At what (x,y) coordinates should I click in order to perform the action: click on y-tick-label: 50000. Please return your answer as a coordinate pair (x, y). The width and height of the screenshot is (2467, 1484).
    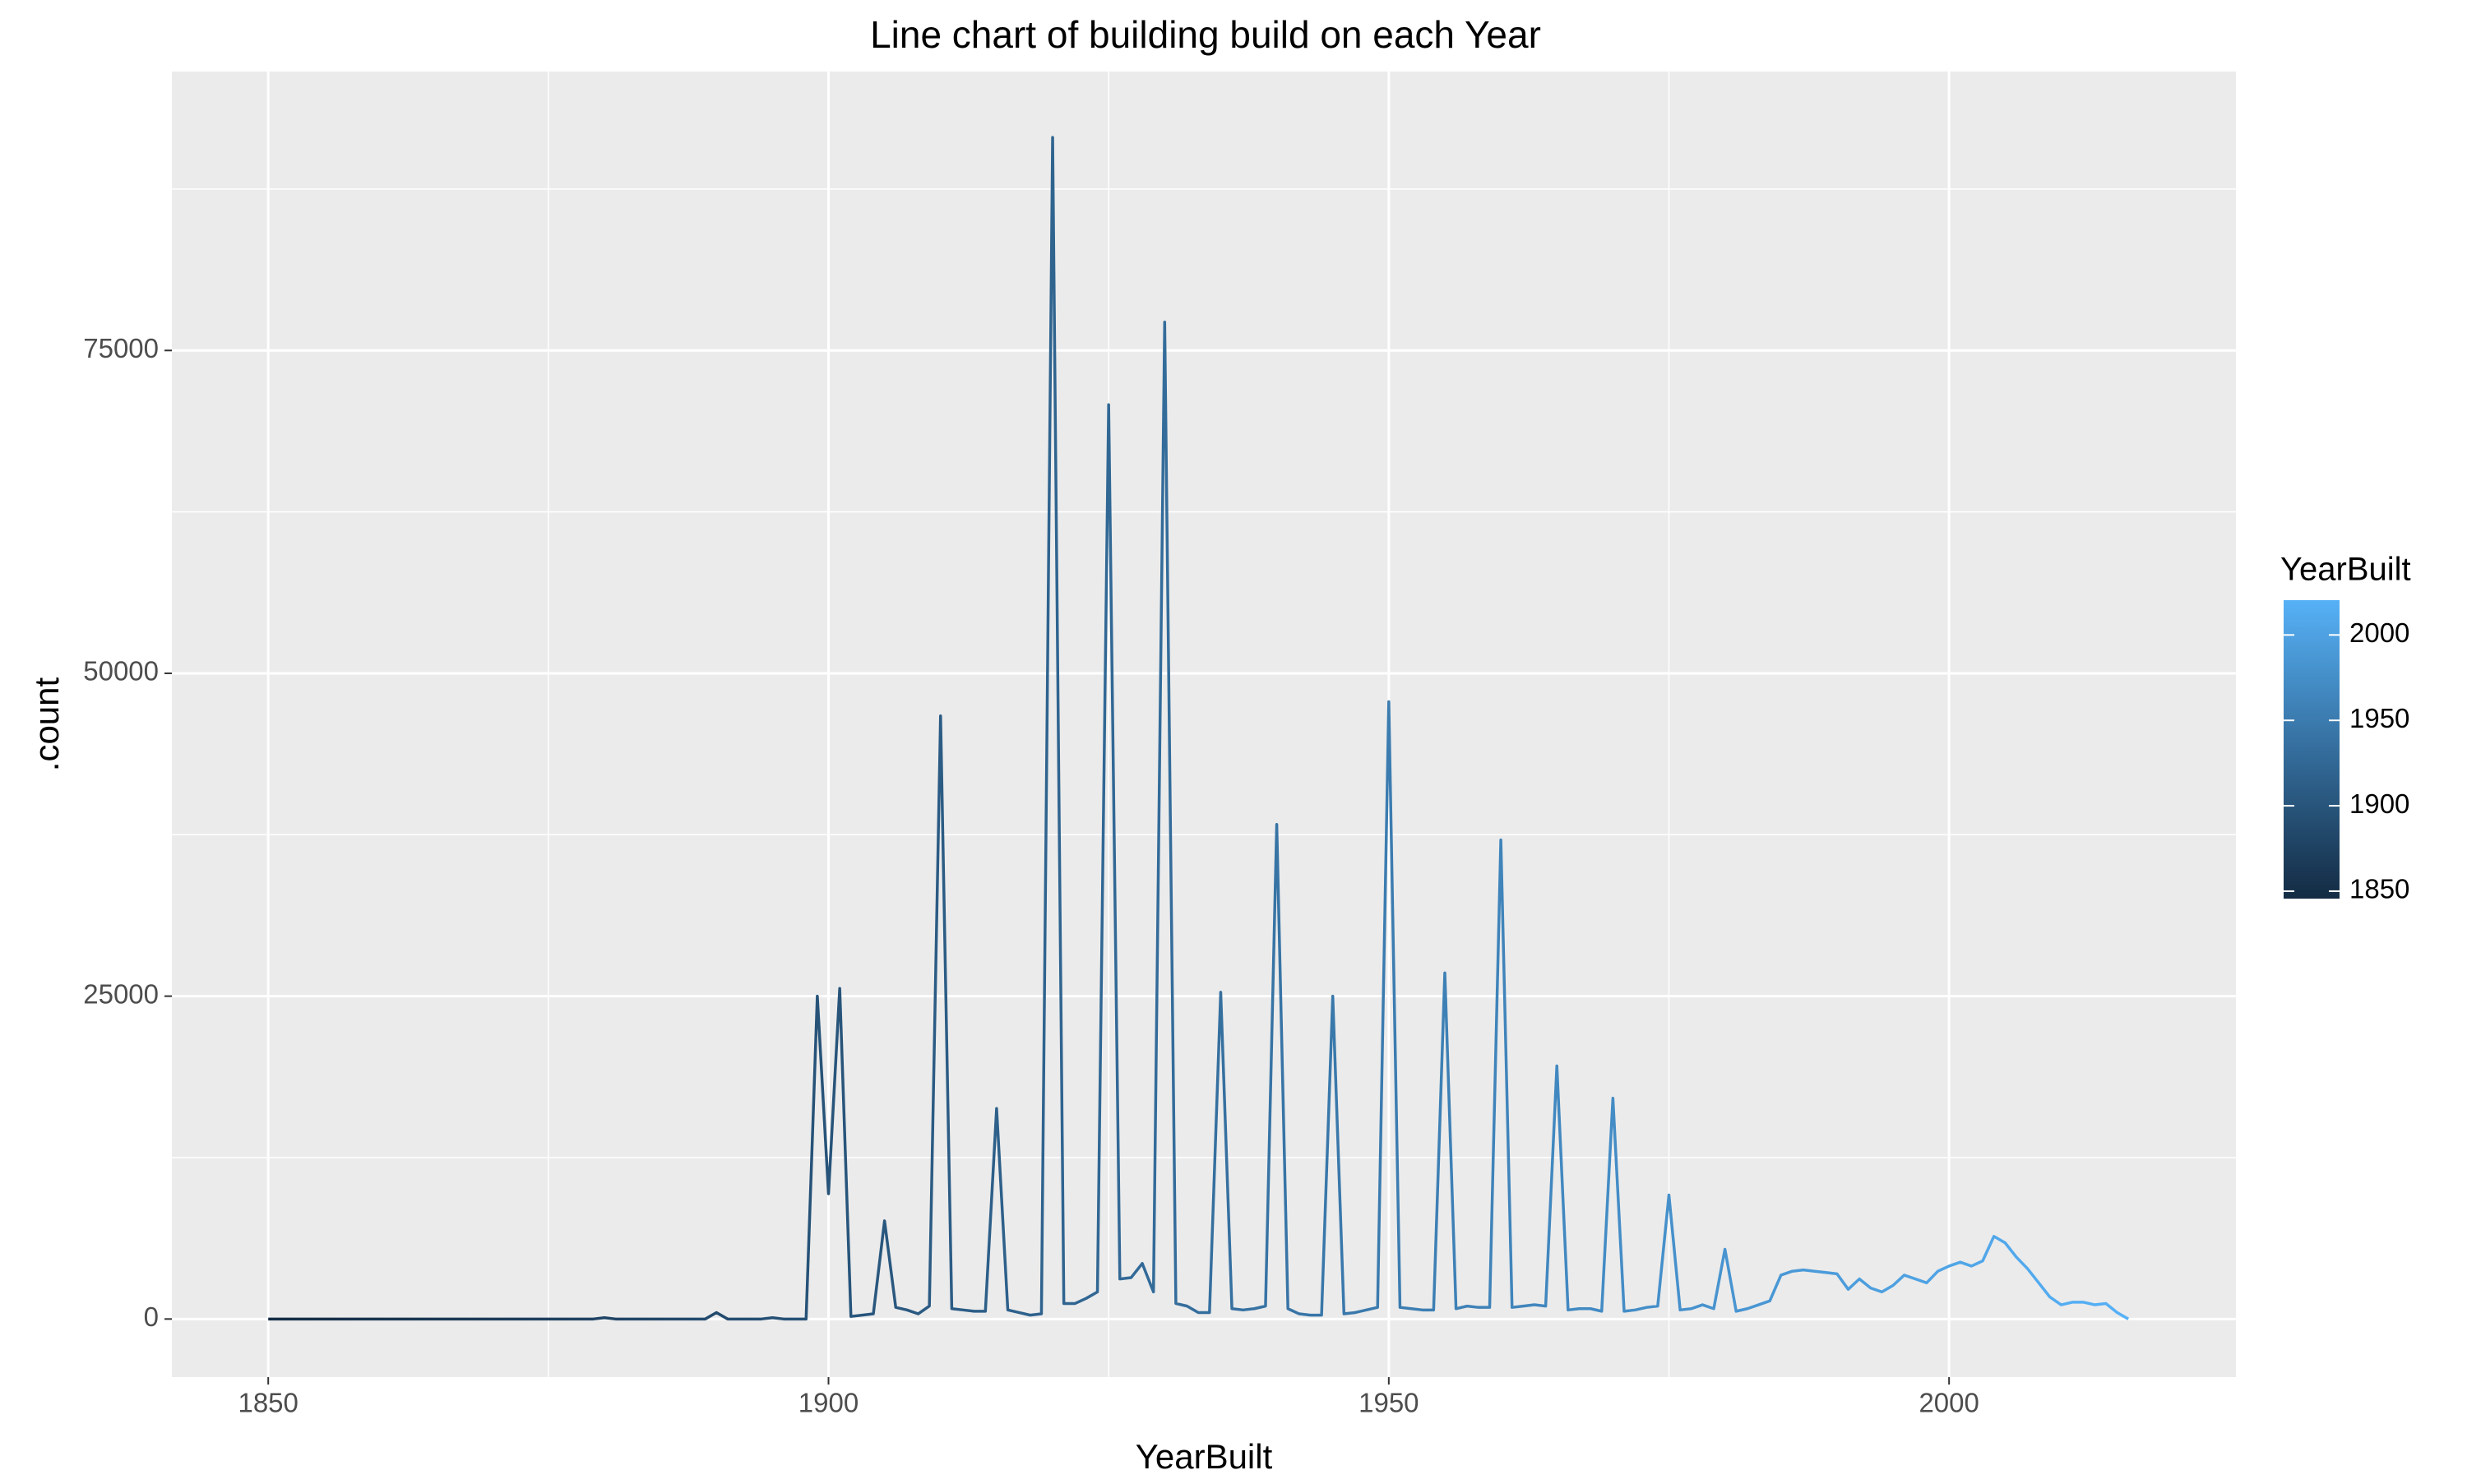
    Looking at the image, I should click on (121, 672).